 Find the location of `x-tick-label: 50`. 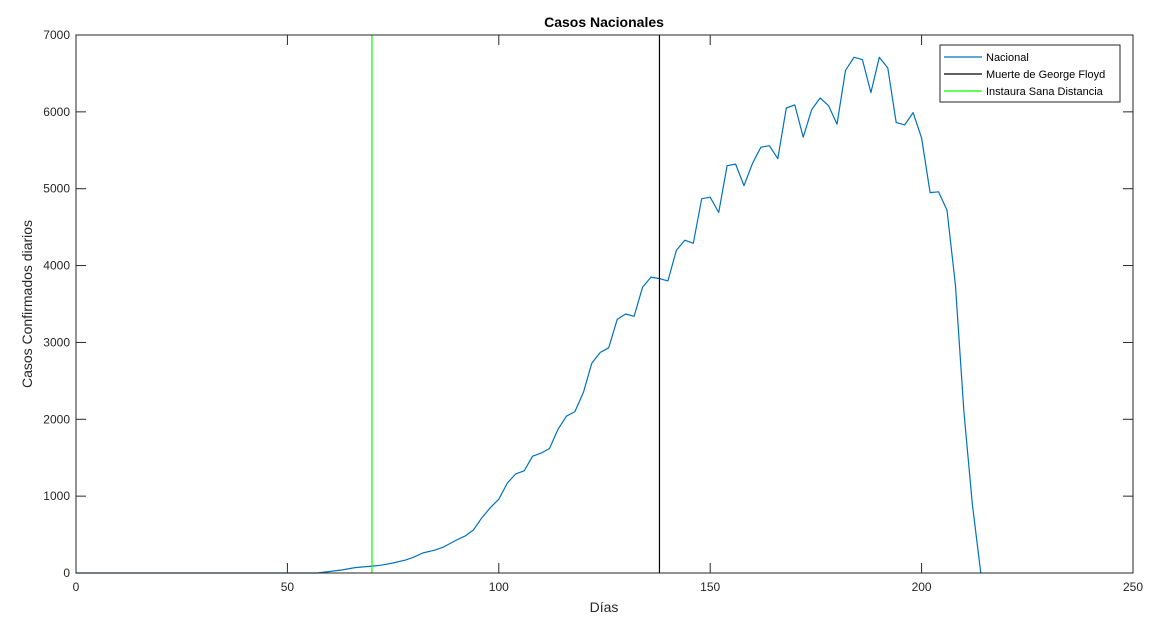

x-tick-label: 50 is located at coordinates (288, 587).